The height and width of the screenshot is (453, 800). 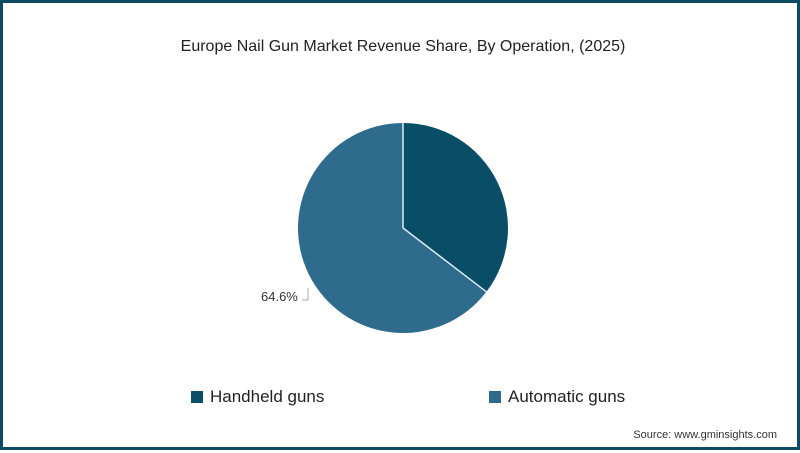 What do you see at coordinates (267, 396) in the screenshot?
I see `legend-label-handheld: Handheld guns` at bounding box center [267, 396].